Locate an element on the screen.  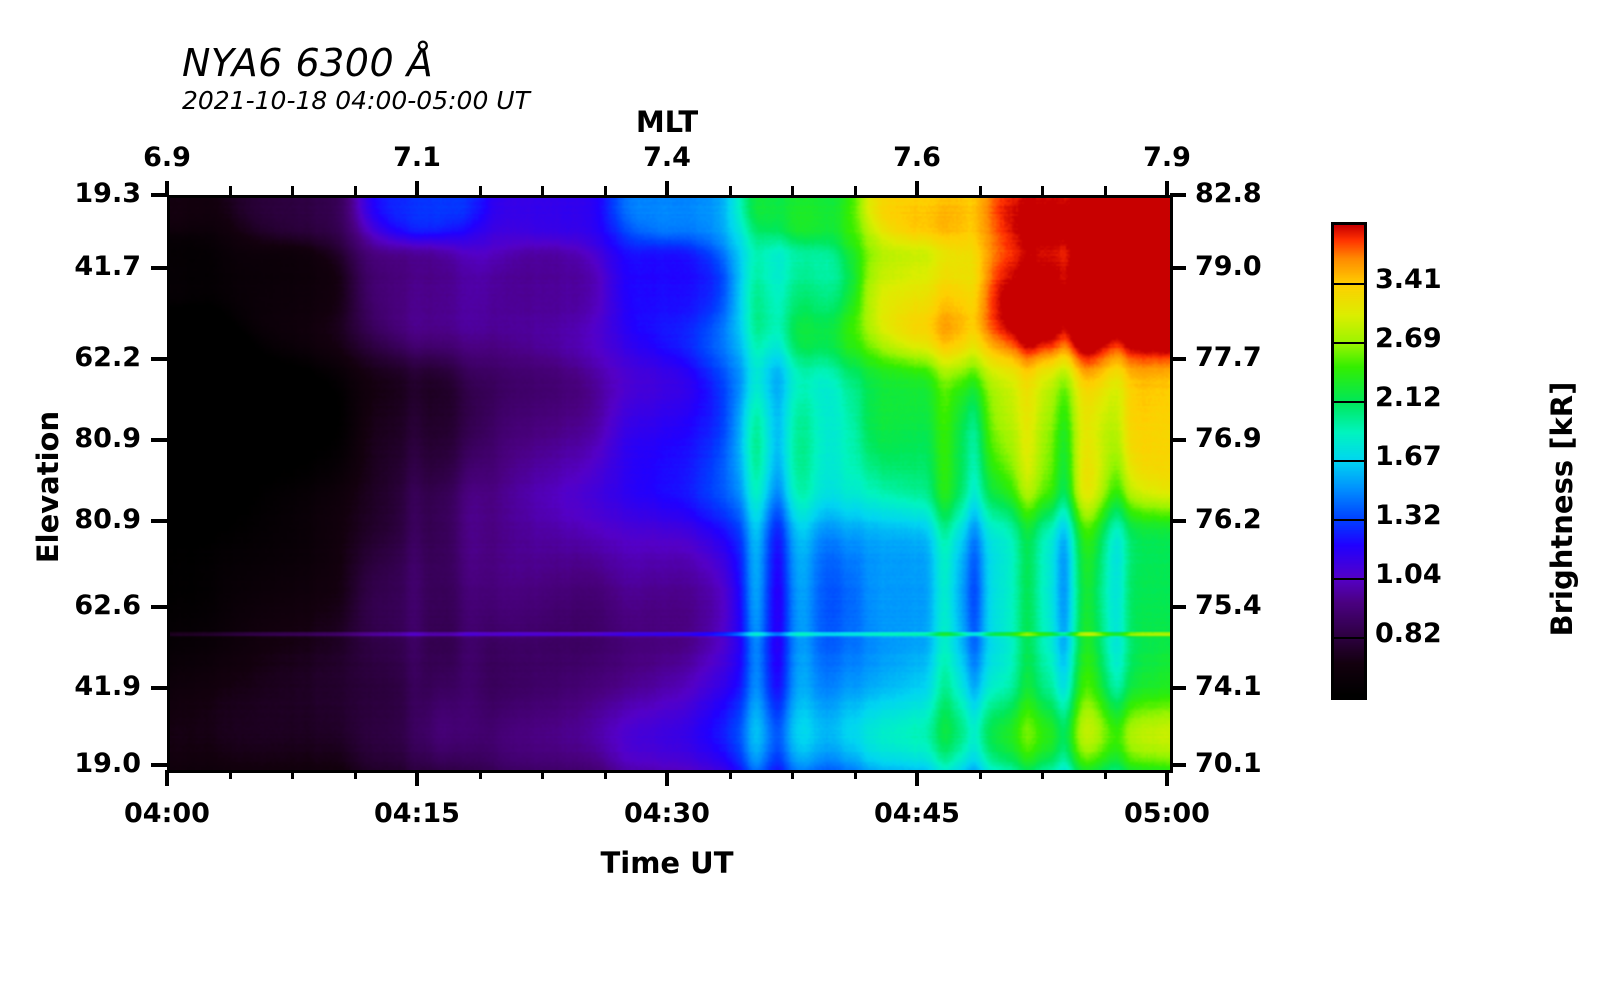
brightness-colorbar is located at coordinates (1349, 461).